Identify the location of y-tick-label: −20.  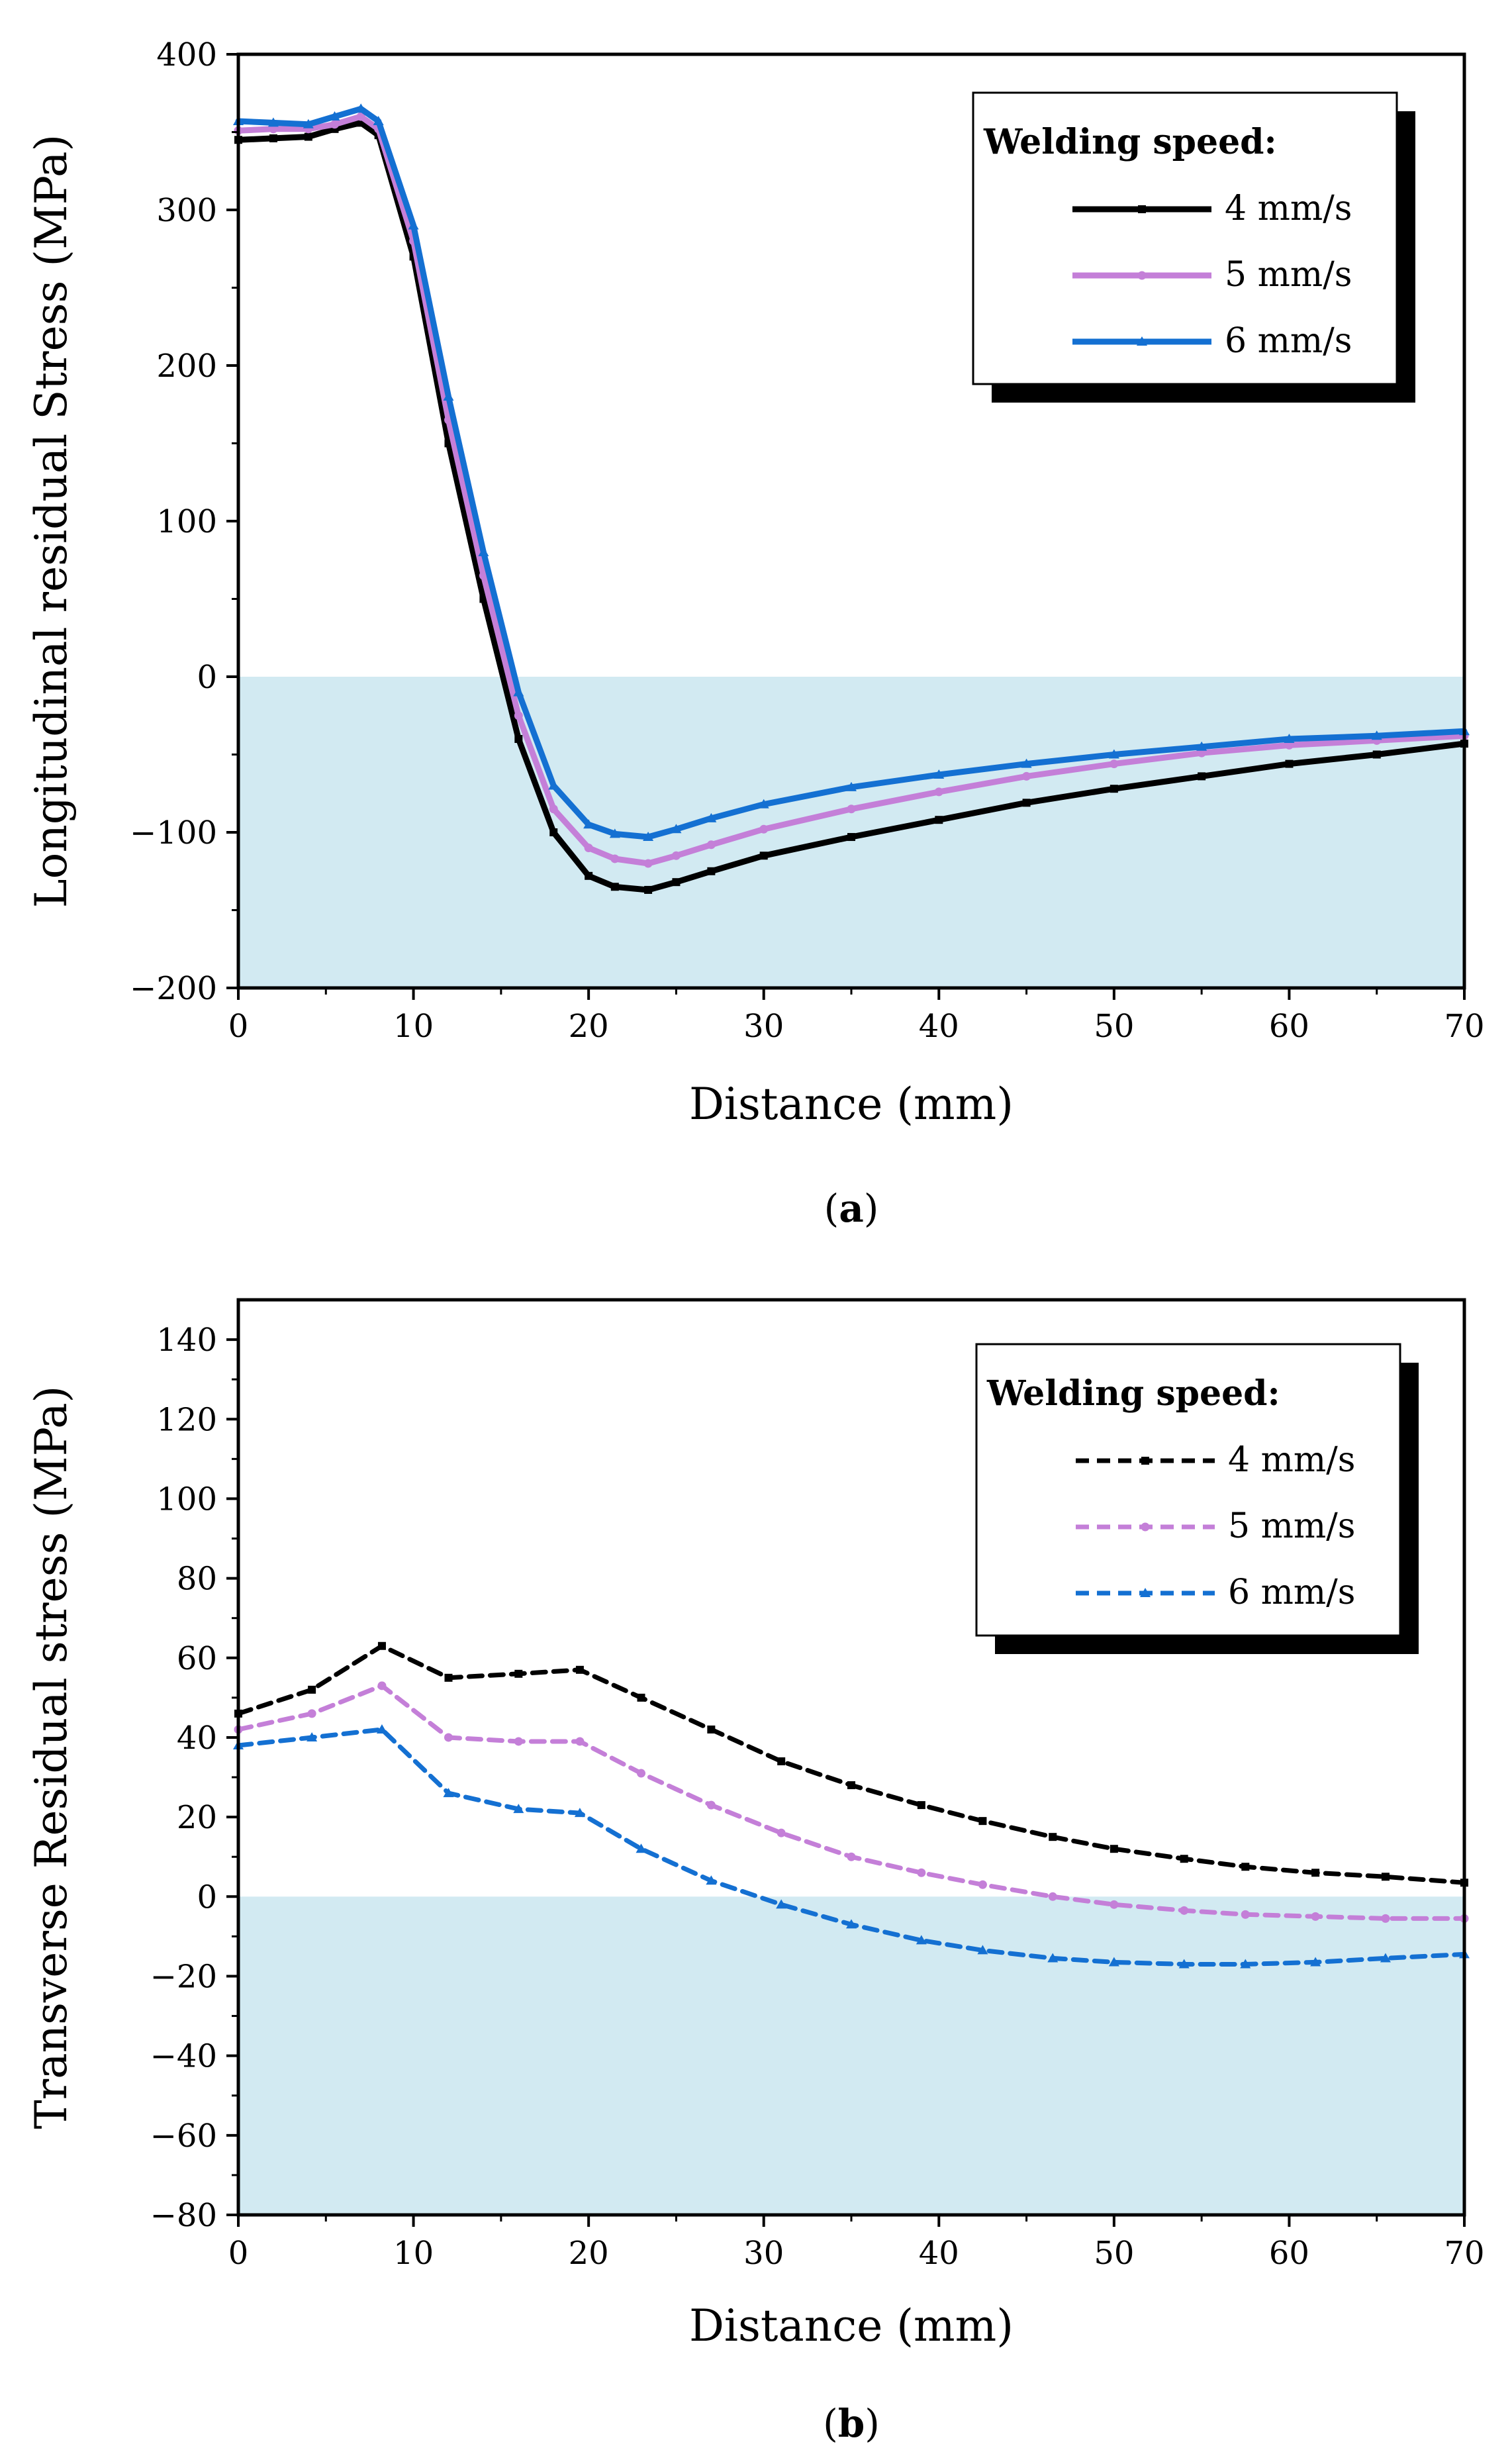
(183, 1976).